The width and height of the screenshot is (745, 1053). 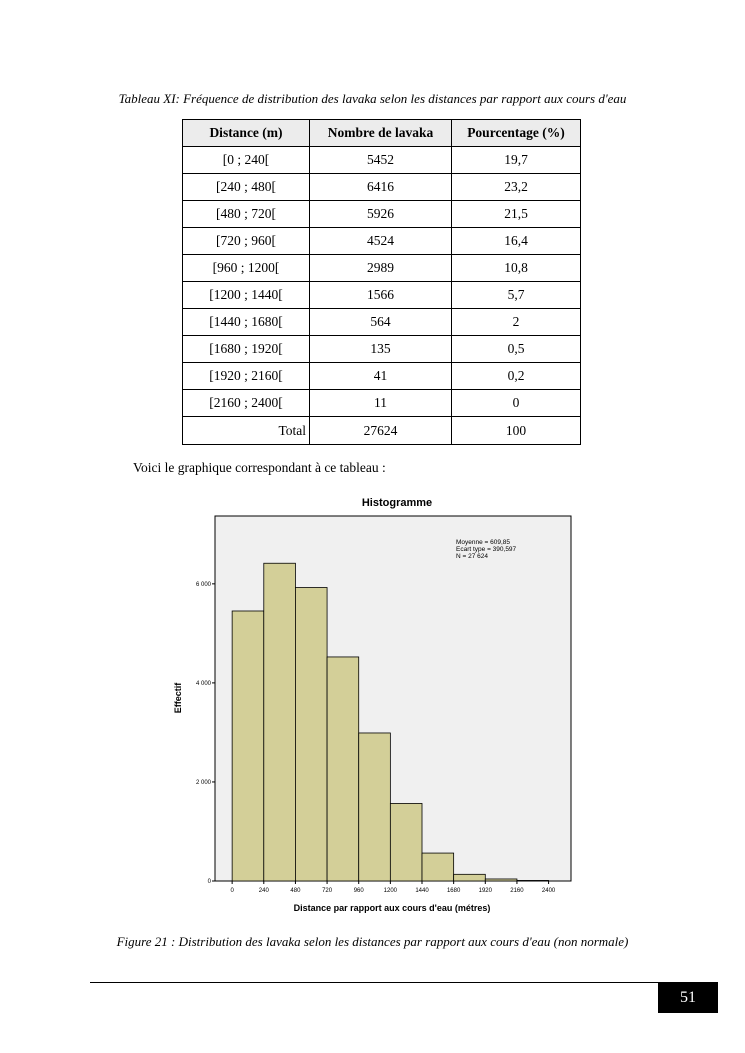 What do you see at coordinates (516, 187) in the screenshot?
I see `percent-cell: 23,2` at bounding box center [516, 187].